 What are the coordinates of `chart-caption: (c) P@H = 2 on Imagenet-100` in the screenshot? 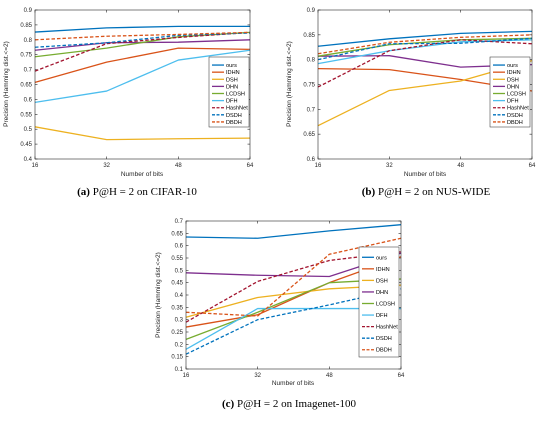 It's located at (289, 404).